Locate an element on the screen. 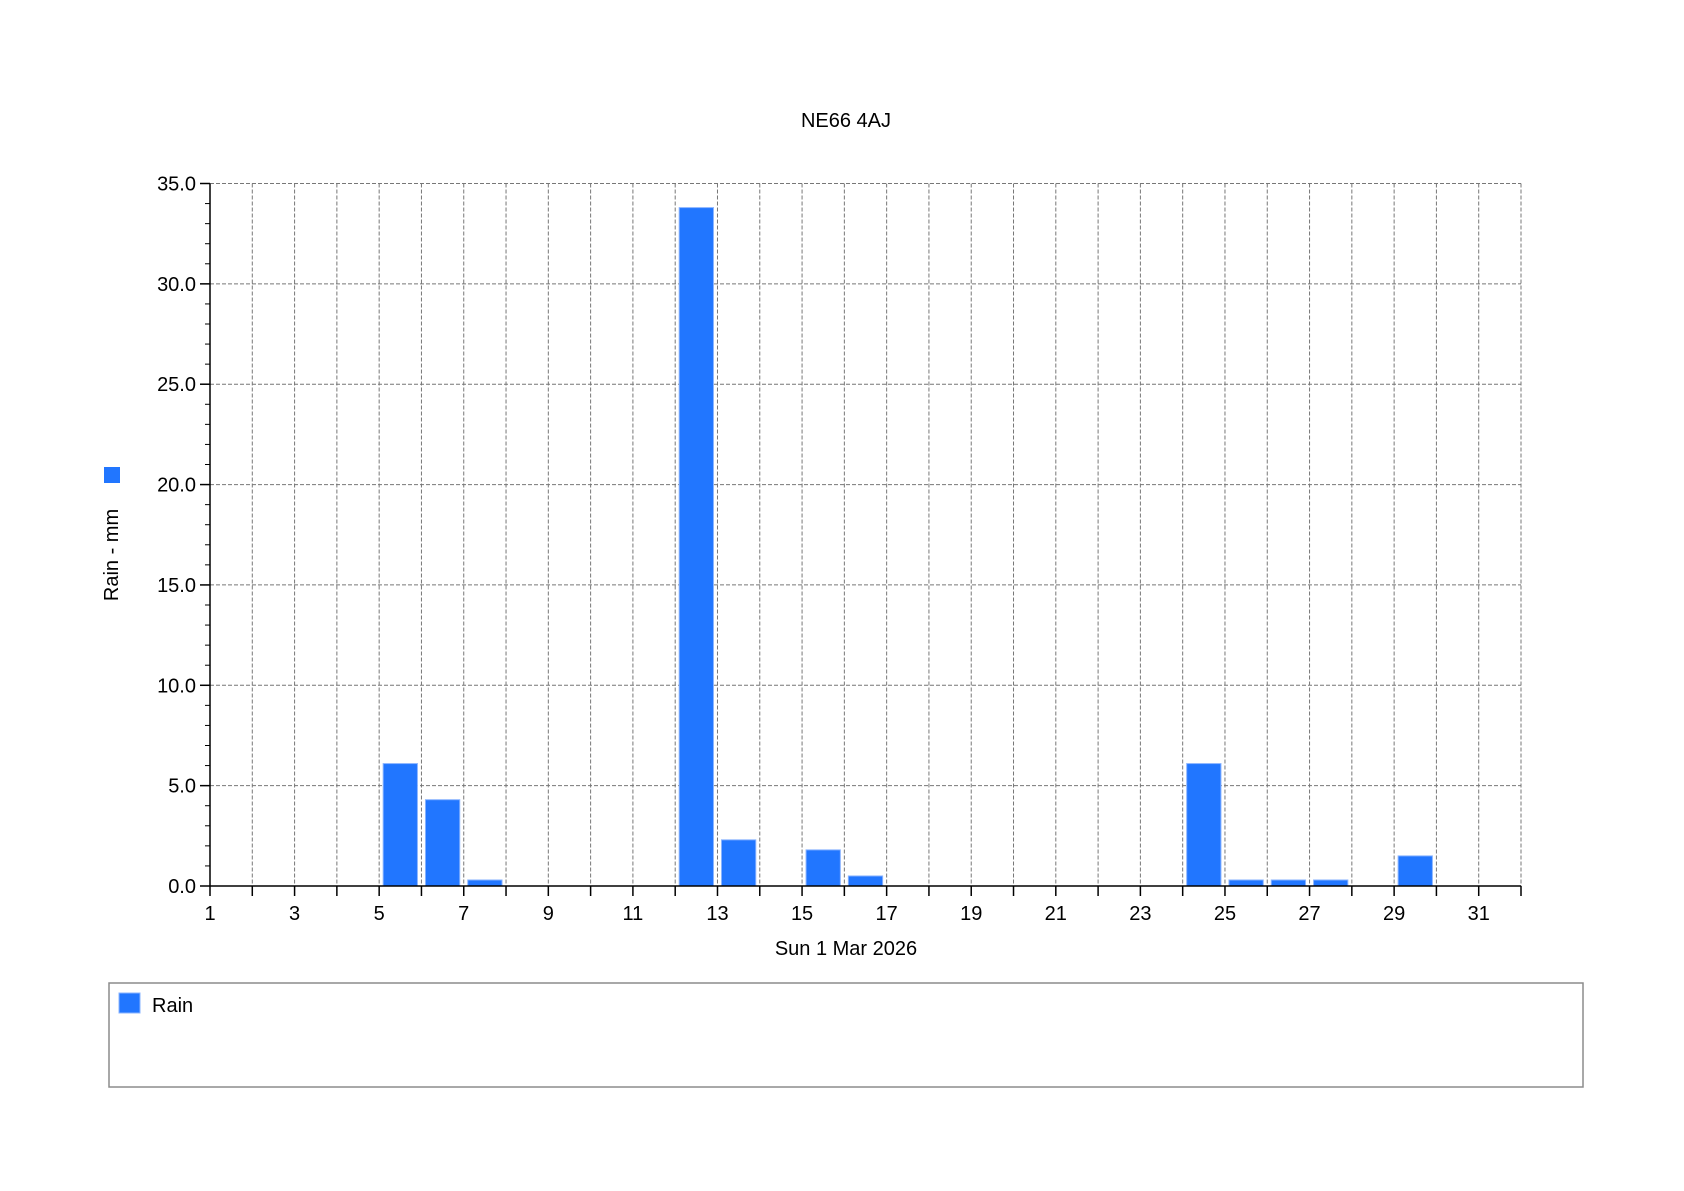  legend-box is located at coordinates (846, 1035).